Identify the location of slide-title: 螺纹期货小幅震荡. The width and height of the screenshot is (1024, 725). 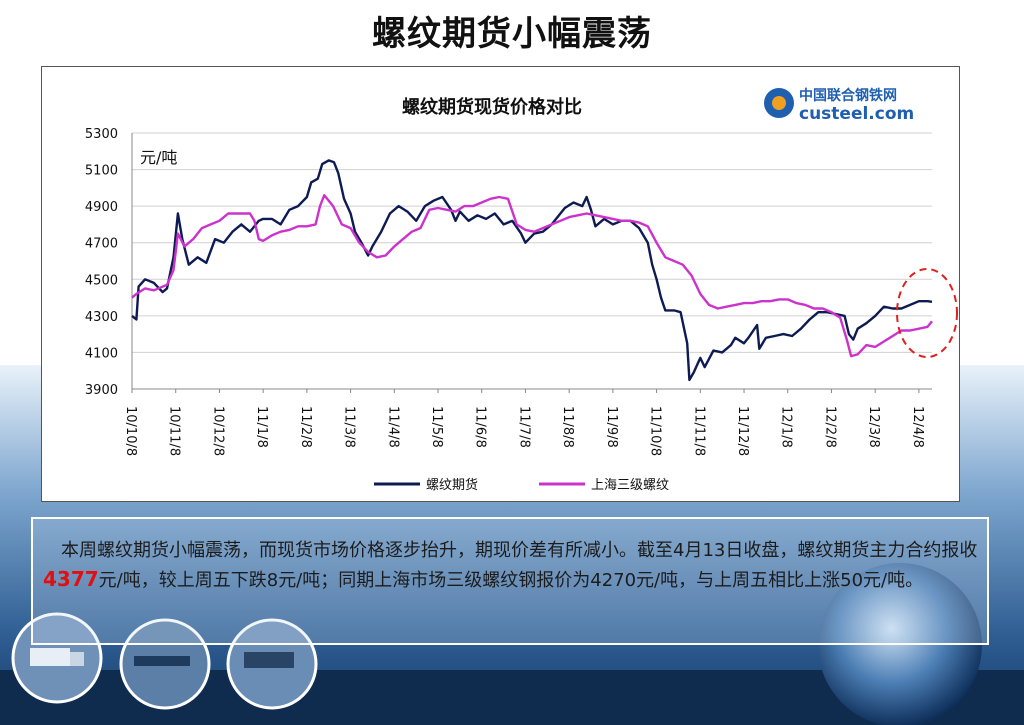
(512, 34).